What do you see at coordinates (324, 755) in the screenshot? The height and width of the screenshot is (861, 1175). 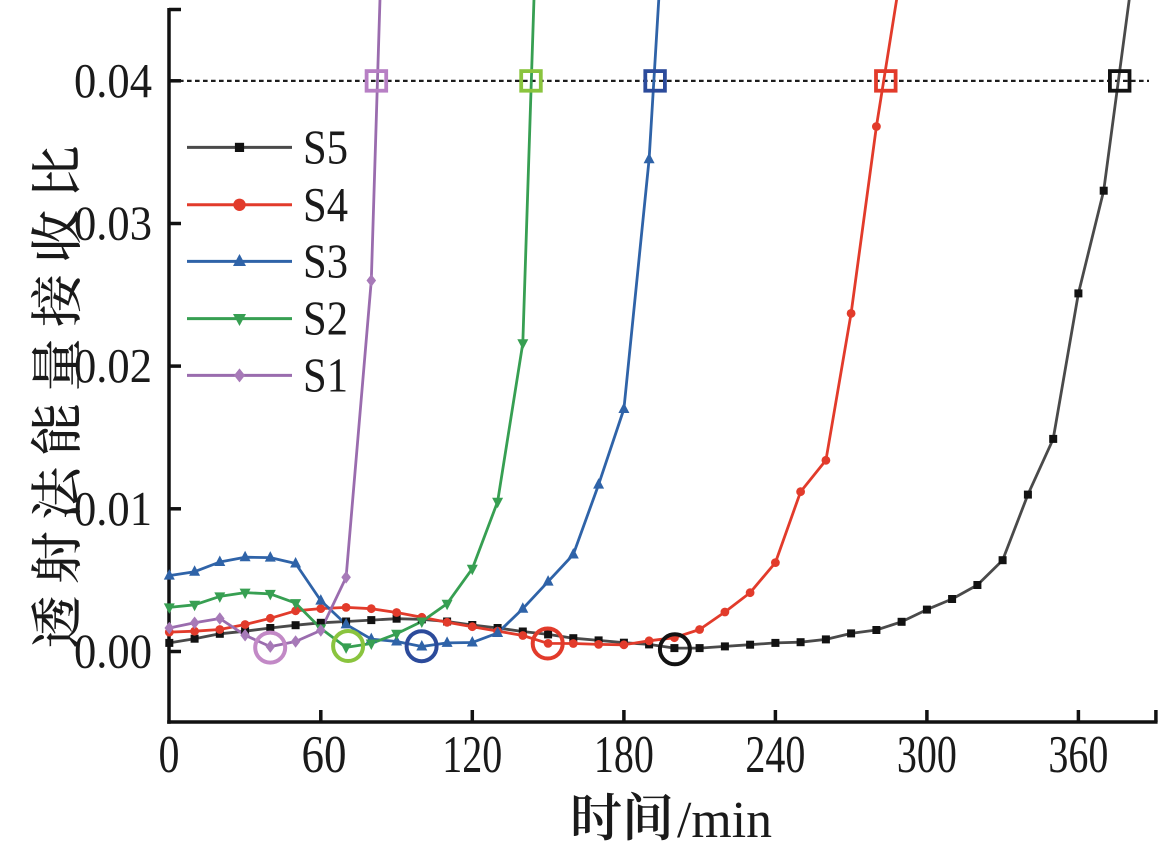 I see `svg-text: 60` at bounding box center [324, 755].